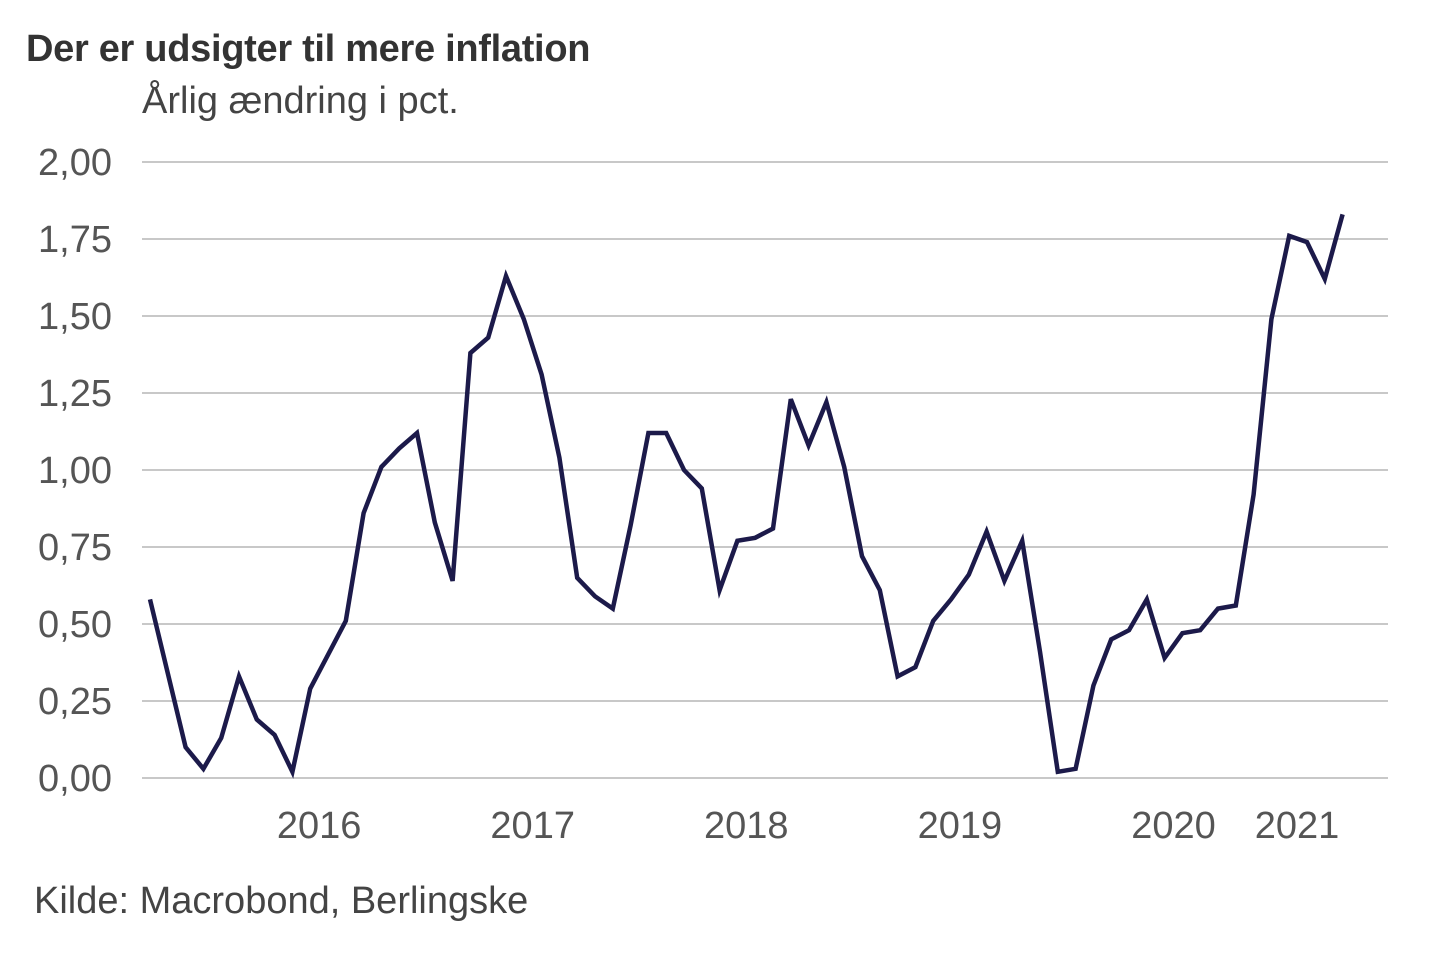  I want to click on y-tick-label: 0,25, so click(75, 702).